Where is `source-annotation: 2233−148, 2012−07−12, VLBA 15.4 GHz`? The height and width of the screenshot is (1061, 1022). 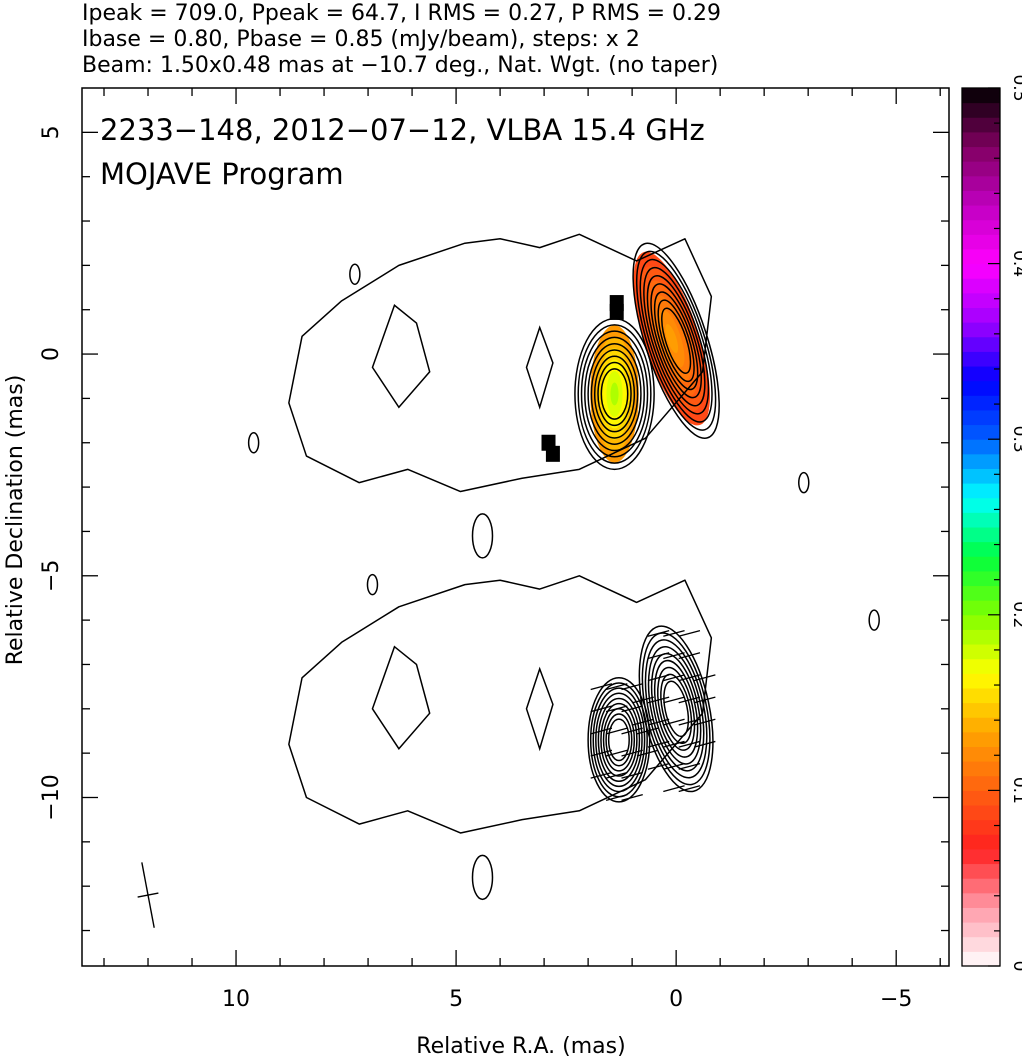 source-annotation: 2233−148, 2012−07−12, VLBA 15.4 GHz is located at coordinates (402, 130).